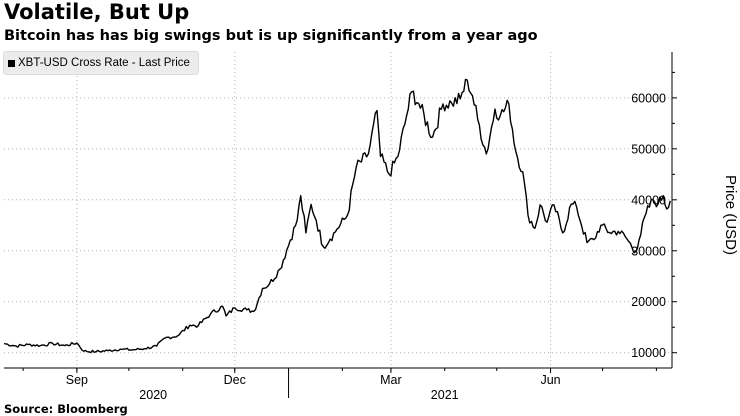  Describe the element at coordinates (11, 63) in the screenshot. I see `legend-swatch-icon` at that location.